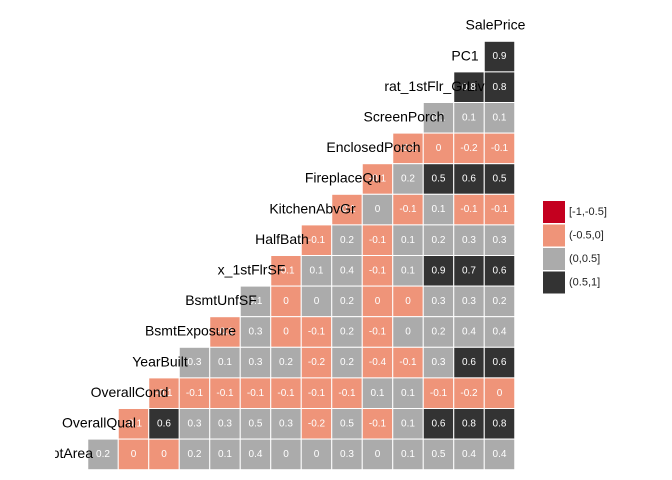  Describe the element at coordinates (584, 259) in the screenshot. I see `legend-label: (0,0.5]` at that location.